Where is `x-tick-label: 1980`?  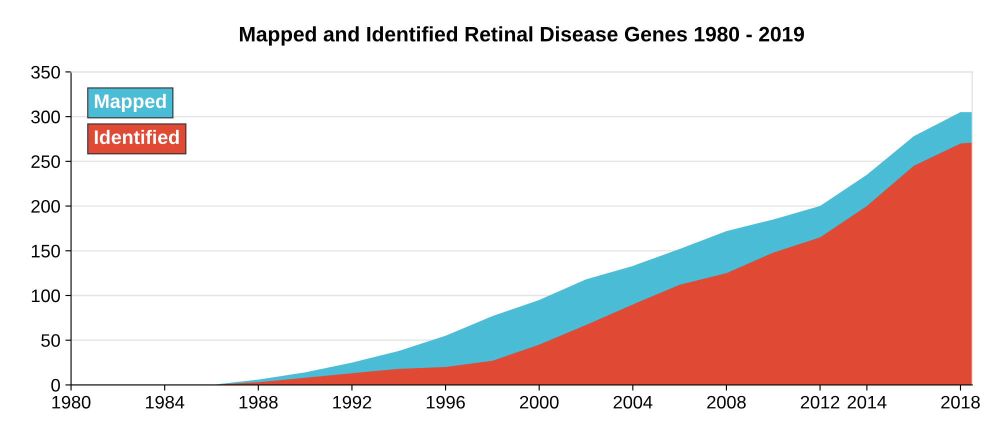 x-tick-label: 1980 is located at coordinates (71, 402).